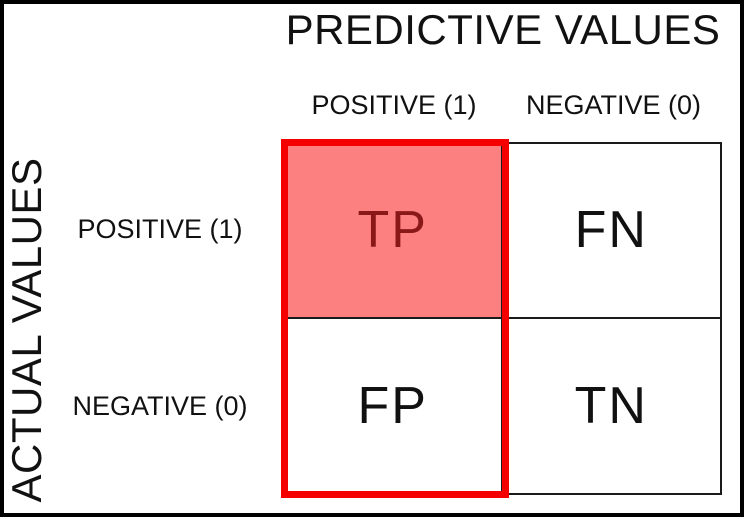  What do you see at coordinates (160, 406) in the screenshot?
I see `row-header-negative: NEGATIVE (0)` at bounding box center [160, 406].